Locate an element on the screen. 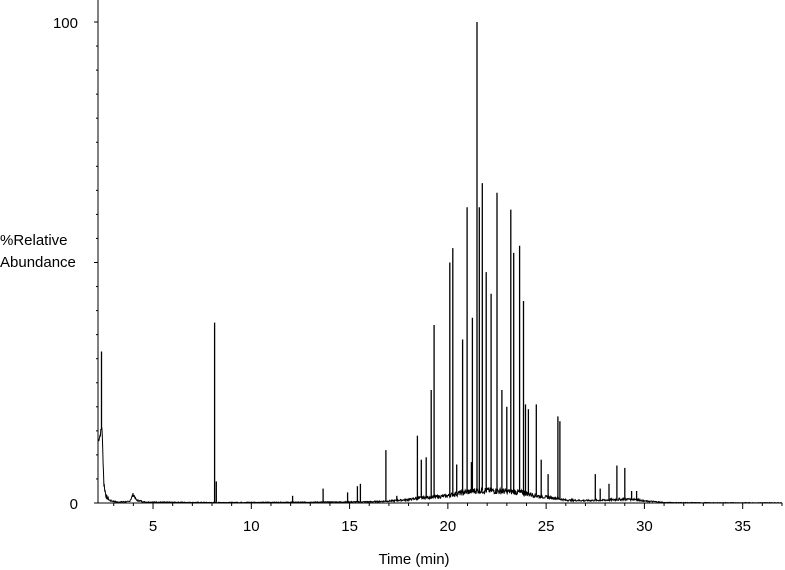  y-tick-label: 0 is located at coordinates (74, 504).